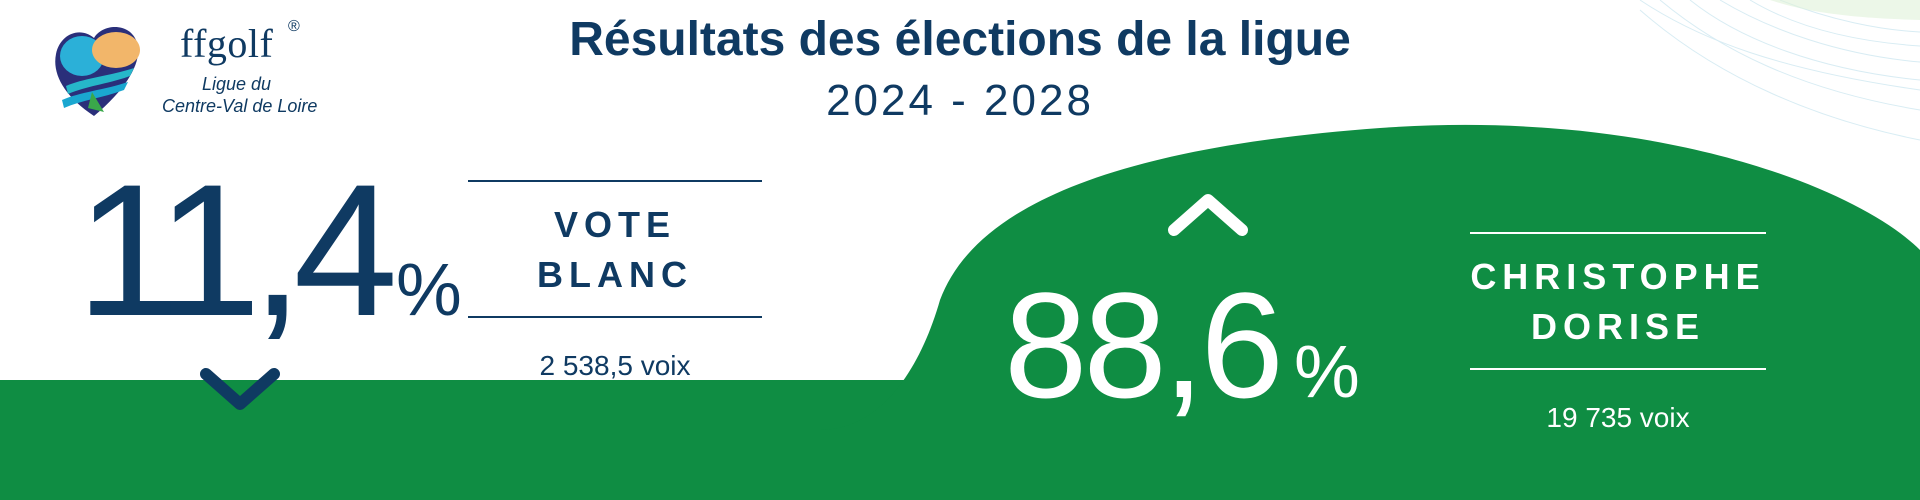  Describe the element at coordinates (960, 100) in the screenshot. I see `page-subtitle: 2024 - 2028` at that location.